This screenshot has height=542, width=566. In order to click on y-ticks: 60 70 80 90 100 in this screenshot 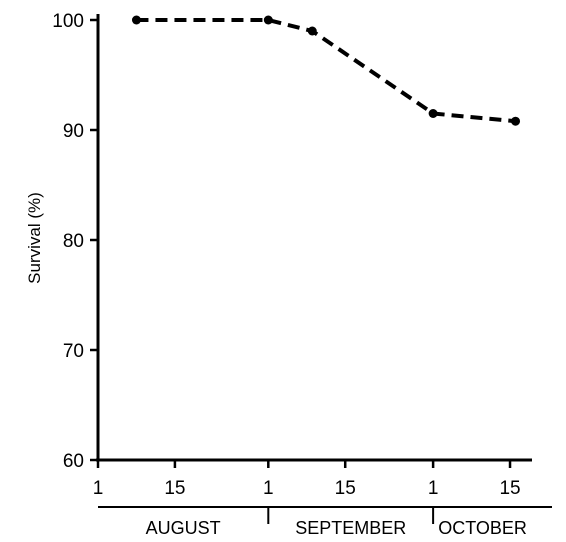, I will do `click(75, 241)`.